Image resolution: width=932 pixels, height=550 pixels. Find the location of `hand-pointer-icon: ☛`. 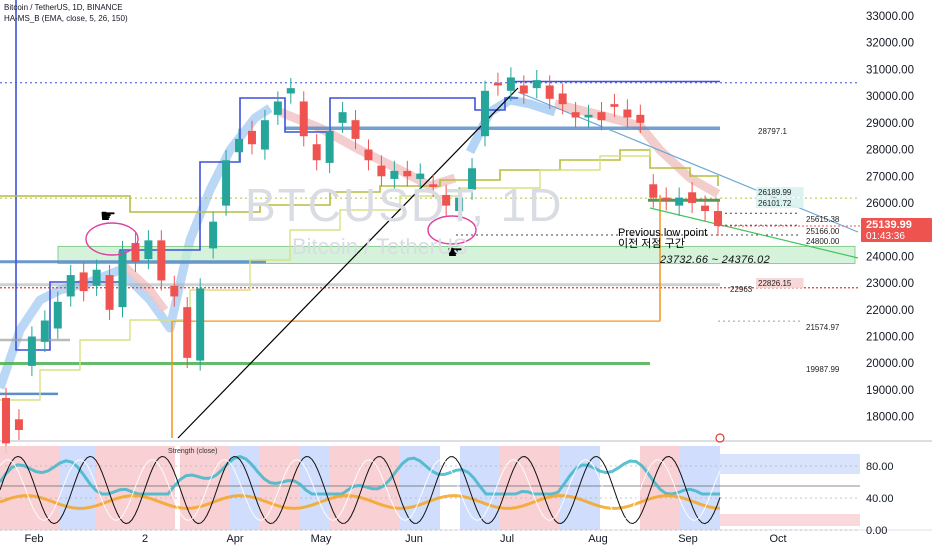

hand-pointer-icon: ☛ is located at coordinates (108, 216).